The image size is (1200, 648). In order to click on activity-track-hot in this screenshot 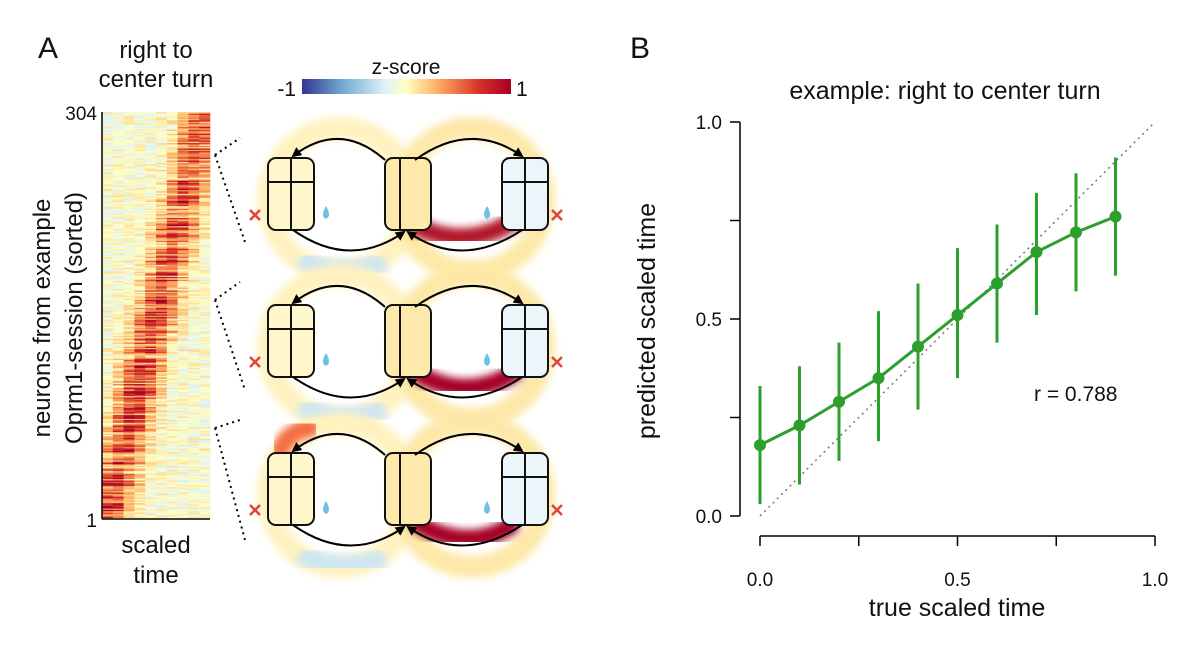, I will do `click(295, 439)`.